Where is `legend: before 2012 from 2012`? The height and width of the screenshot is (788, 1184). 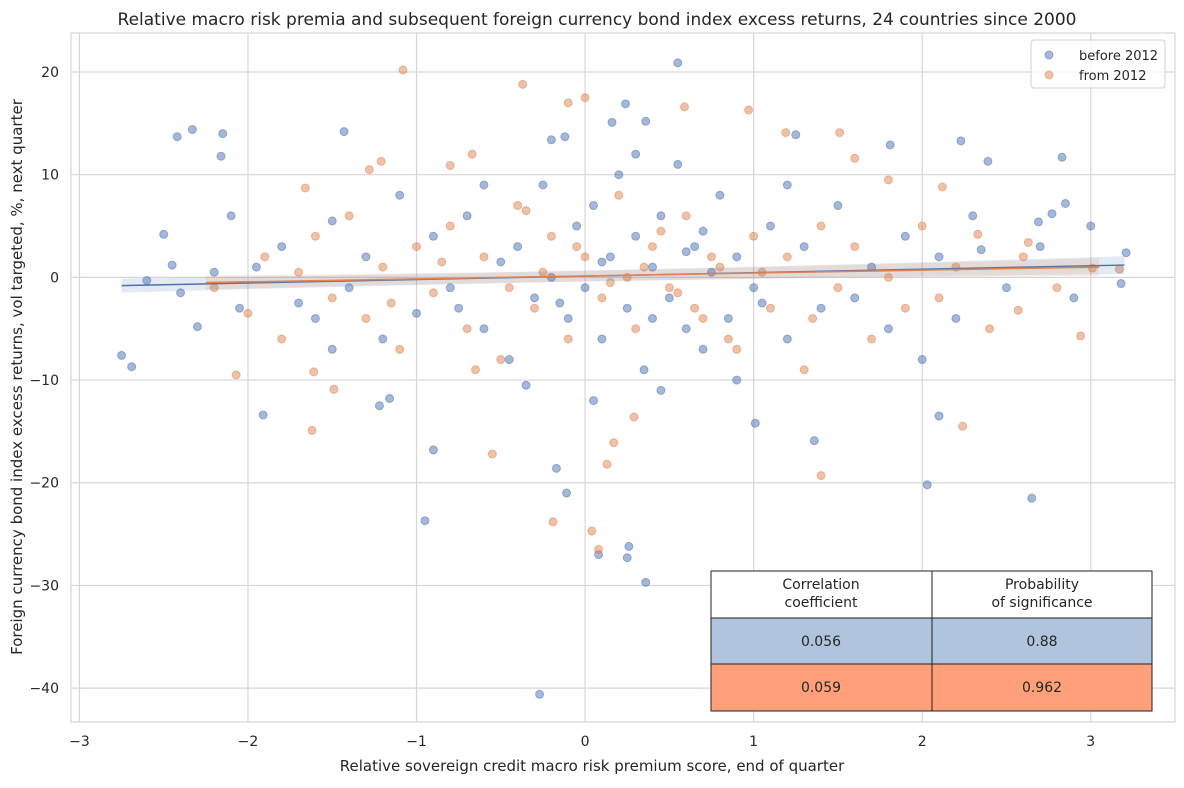
legend: before 2012 from 2012 is located at coordinates (1098, 64).